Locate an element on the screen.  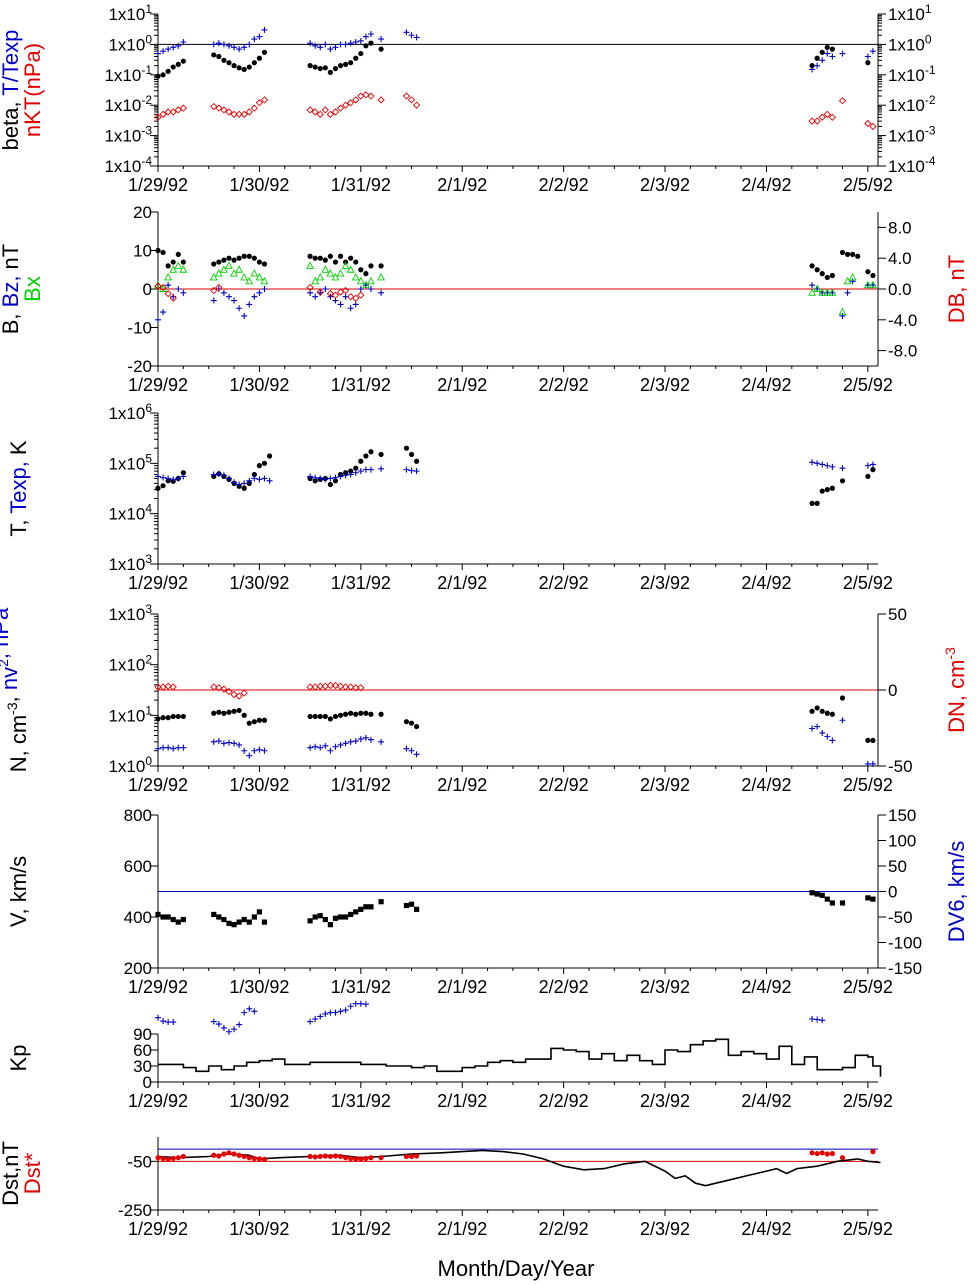
x-tick-label: 1/30/92 is located at coordinates (259, 185).